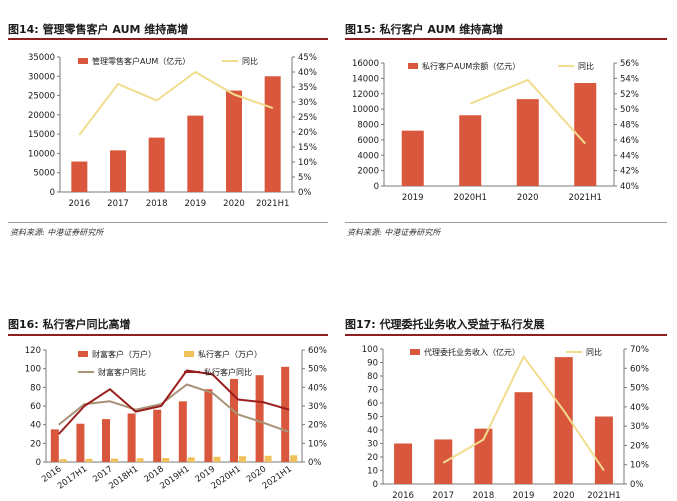 Image resolution: width=677 pixels, height=501 pixels. I want to click on fig14-right-tick-label: 5%, so click(305, 178).